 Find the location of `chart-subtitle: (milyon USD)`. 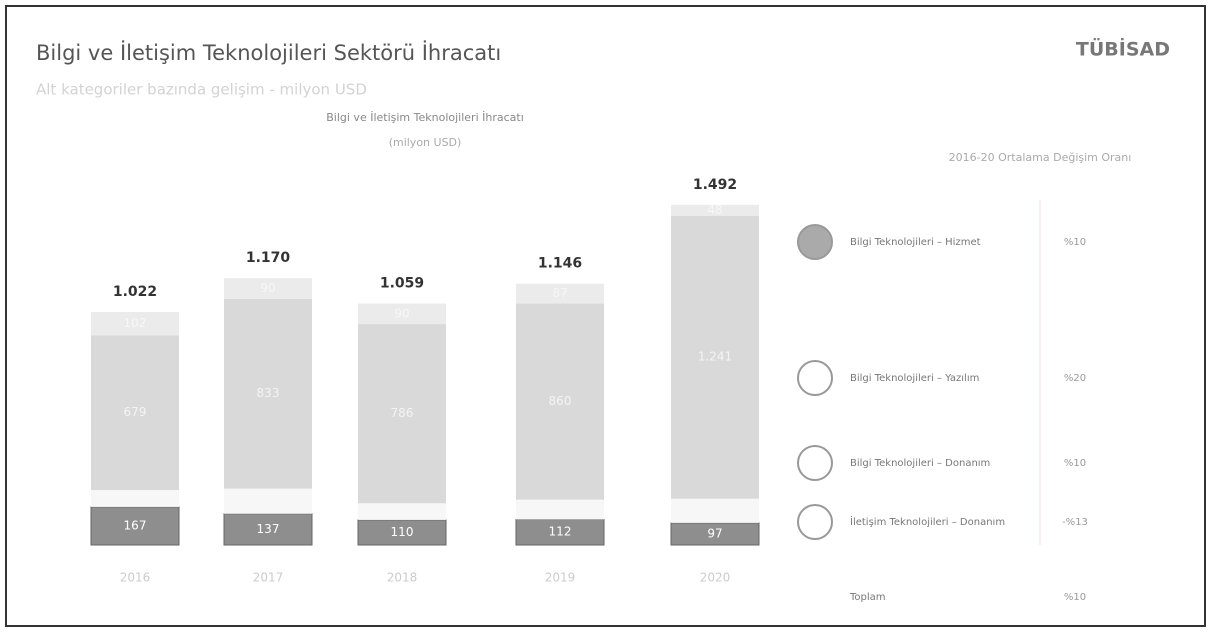

chart-subtitle: (milyon USD) is located at coordinates (425, 142).